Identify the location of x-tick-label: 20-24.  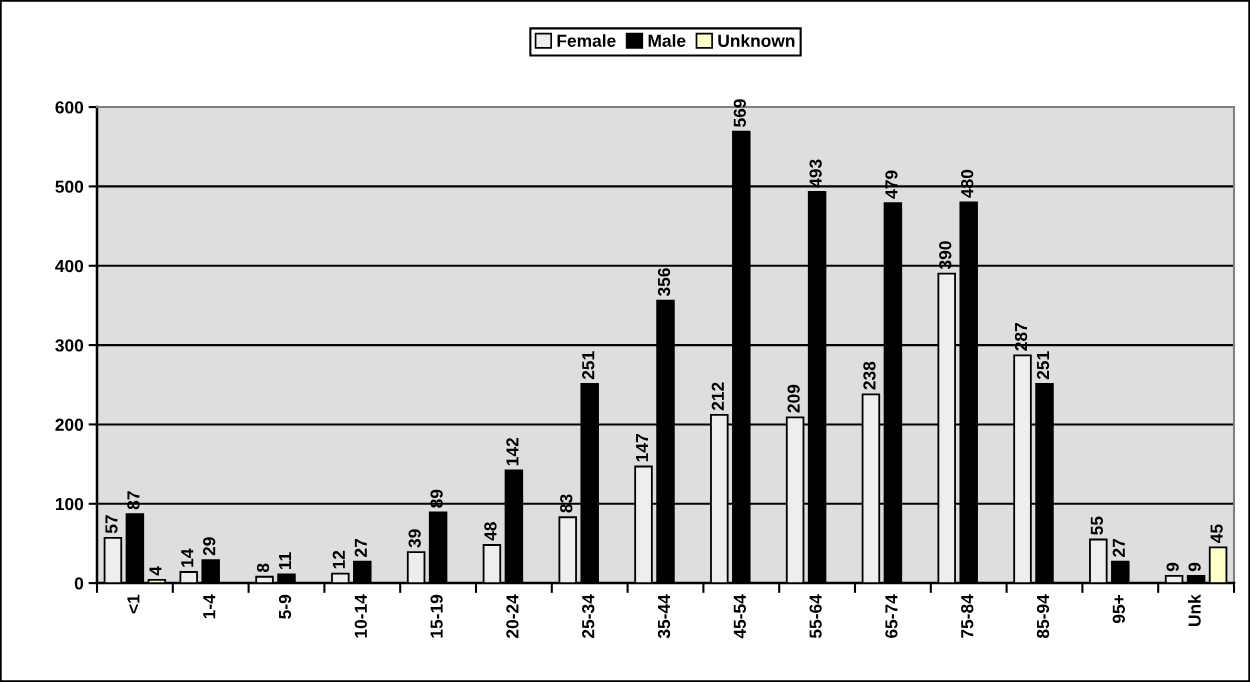
(512, 616).